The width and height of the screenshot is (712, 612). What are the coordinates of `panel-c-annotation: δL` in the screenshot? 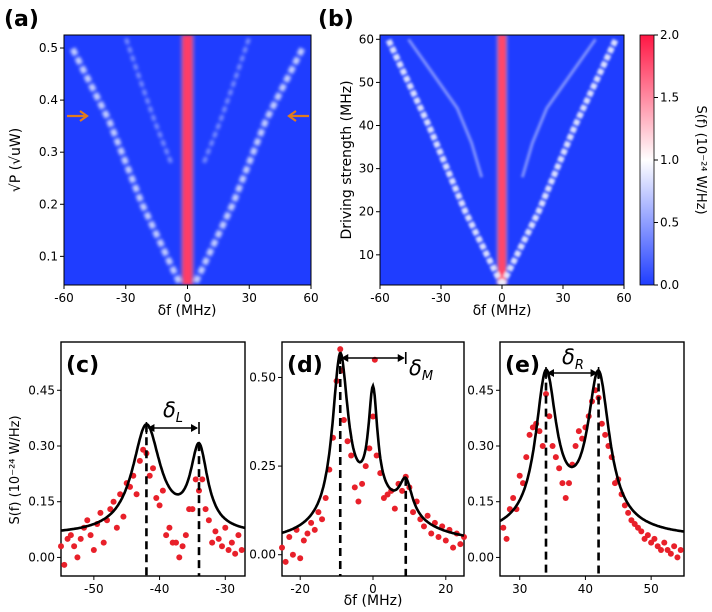 It's located at (173, 412).